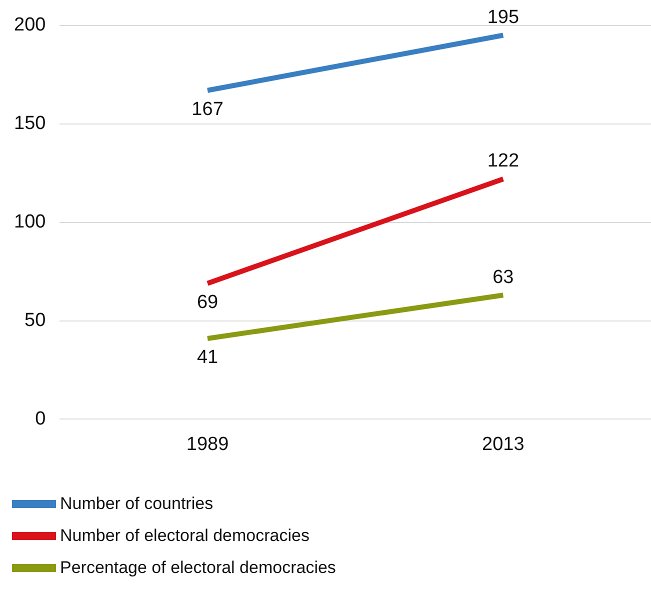 Image resolution: width=651 pixels, height=596 pixels. What do you see at coordinates (207, 444) in the screenshot?
I see `x-tick-label: 1989` at bounding box center [207, 444].